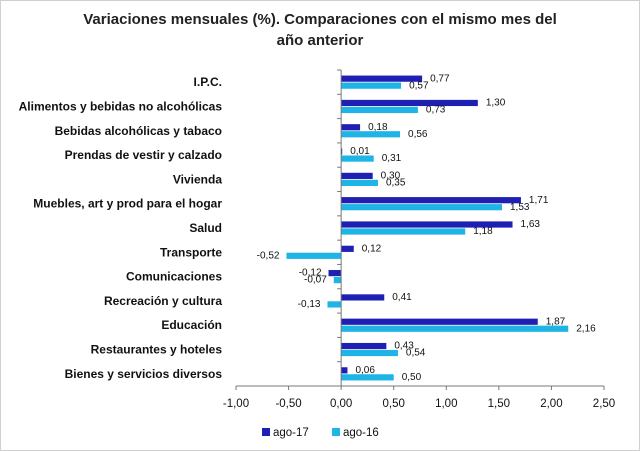 This screenshot has width=640, height=451. What do you see at coordinates (418, 134) in the screenshot?
I see `data-label: 0,56` at bounding box center [418, 134].